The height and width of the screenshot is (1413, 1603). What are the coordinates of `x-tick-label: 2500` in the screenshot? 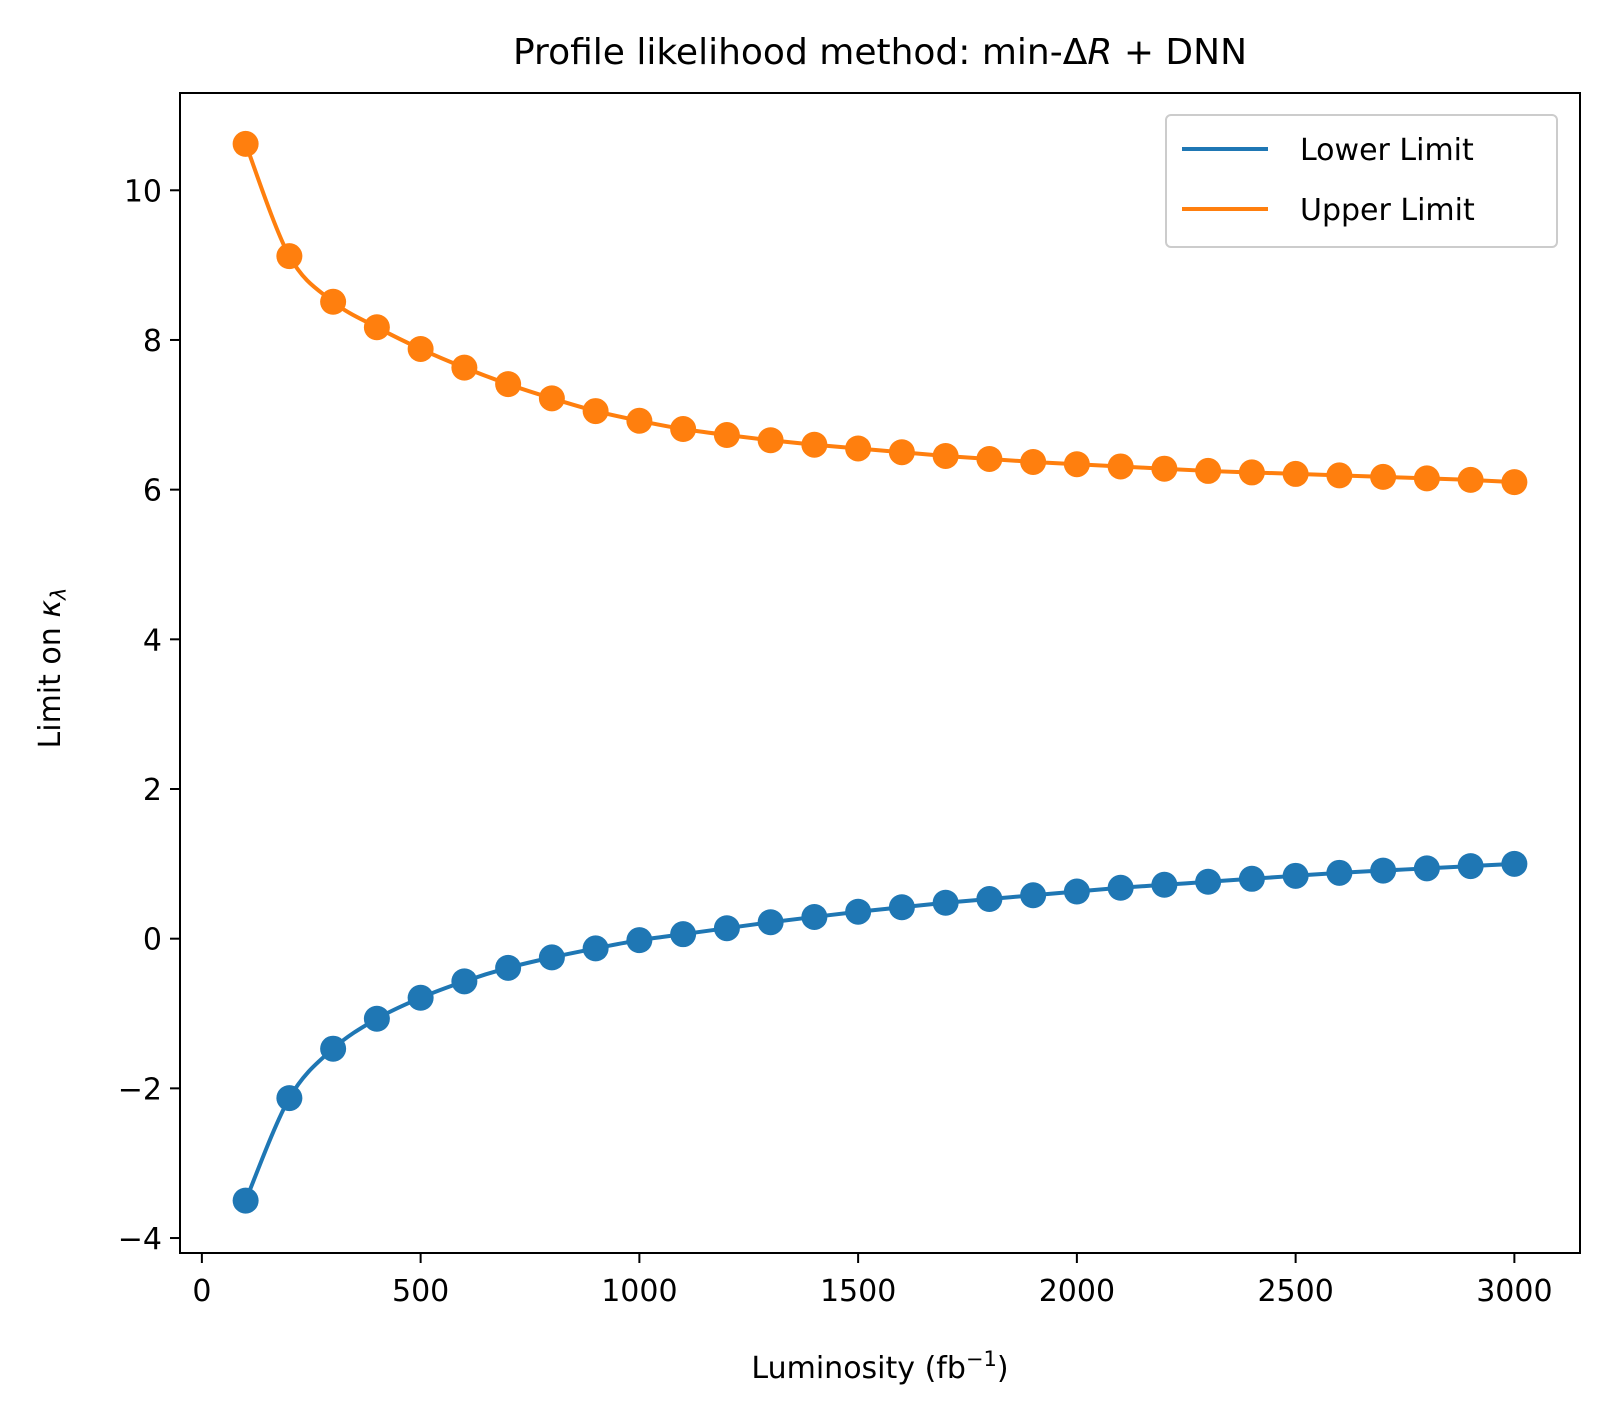 It's located at (1295, 1291).